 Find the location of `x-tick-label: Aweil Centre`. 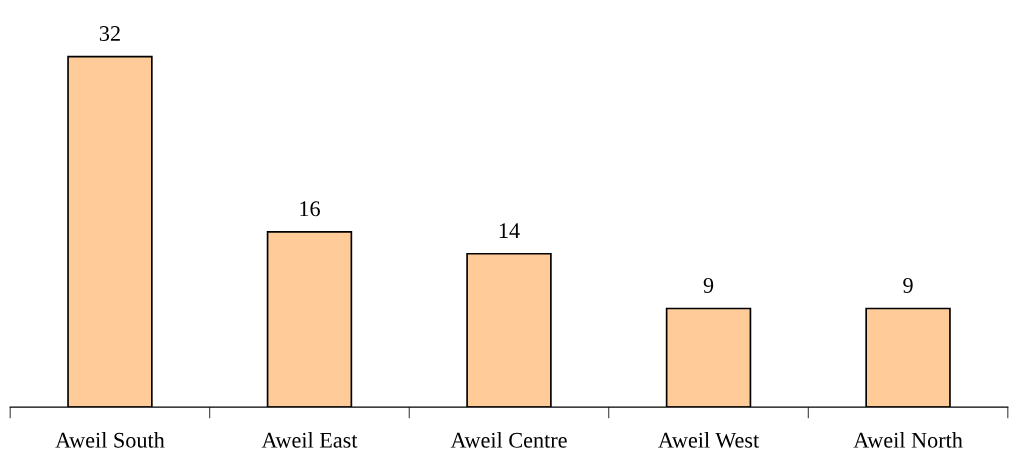

x-tick-label: Aweil Centre is located at coordinates (508, 440).